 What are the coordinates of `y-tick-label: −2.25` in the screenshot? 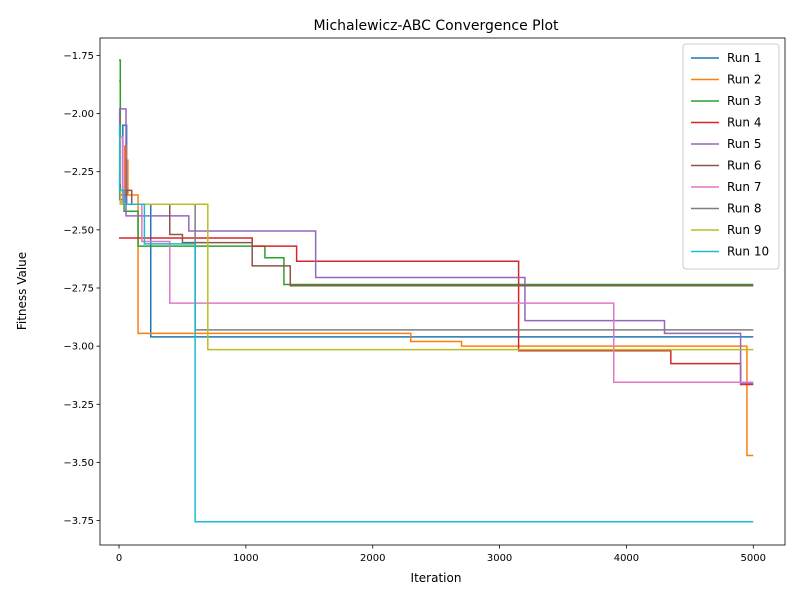 It's located at (78, 172).